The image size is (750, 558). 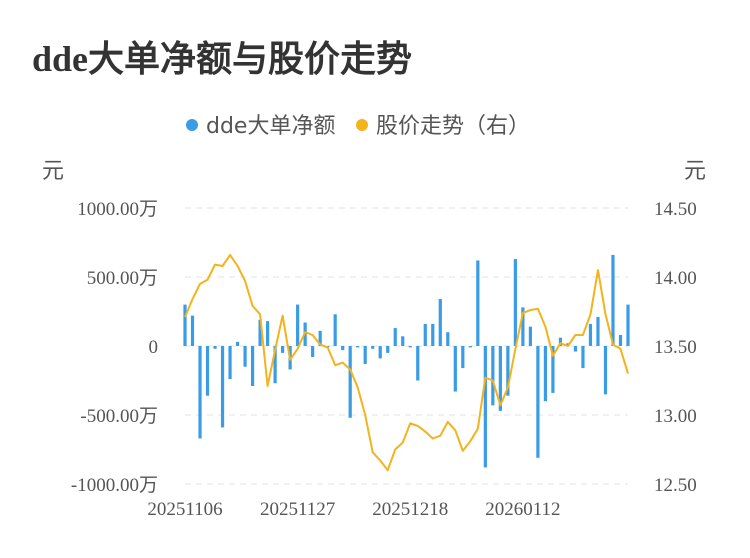 I want to click on chart-title: dde大单净额与股价走势, so click(x=222, y=59).